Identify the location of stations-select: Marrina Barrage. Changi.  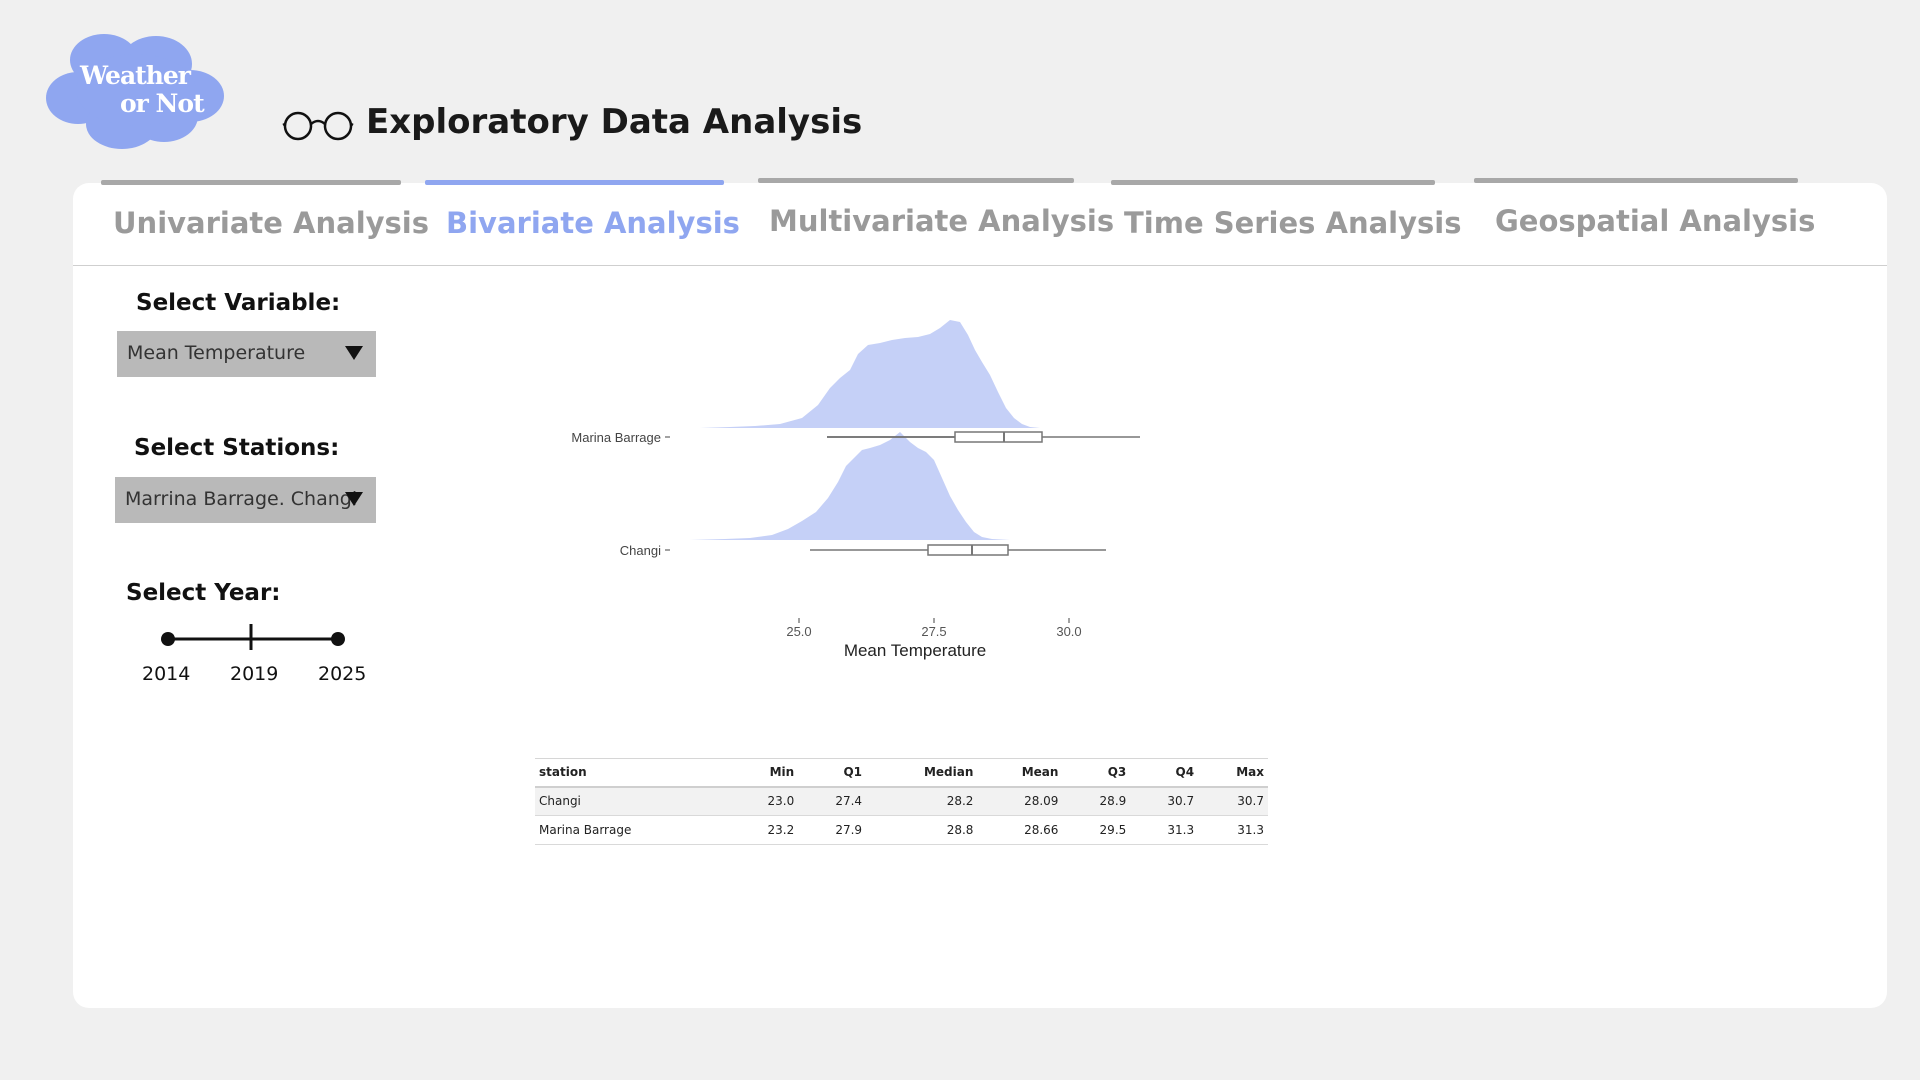
(245, 500).